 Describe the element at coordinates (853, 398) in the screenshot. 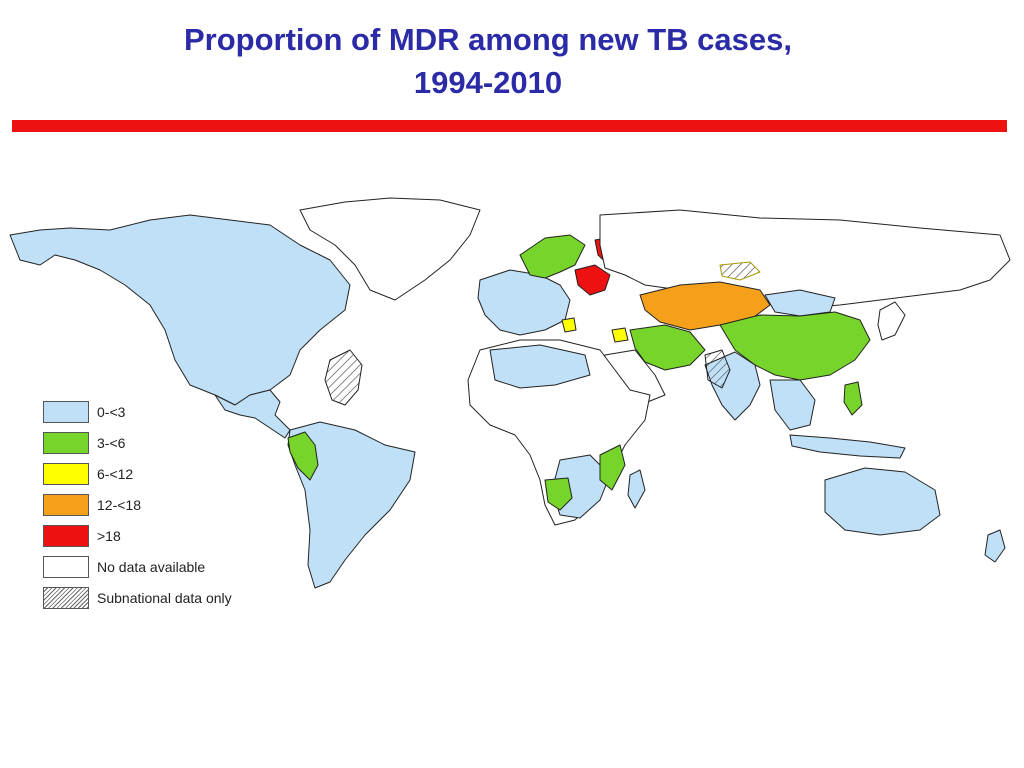

I see `philippines-region` at that location.